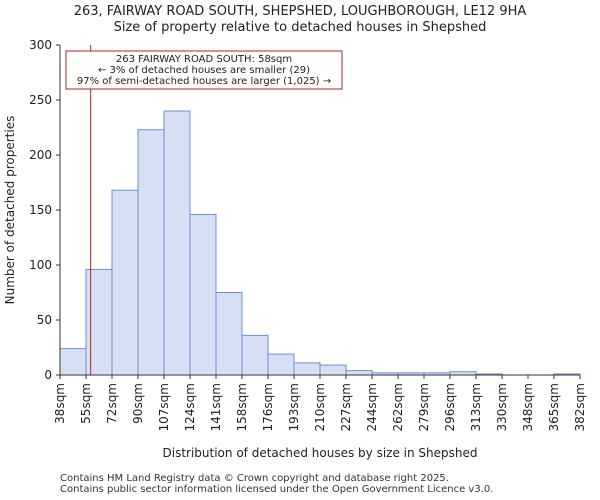 This screenshot has height=500, width=600. What do you see at coordinates (320, 407) in the screenshot?
I see `x-tick-label: 210sqm` at bounding box center [320, 407].